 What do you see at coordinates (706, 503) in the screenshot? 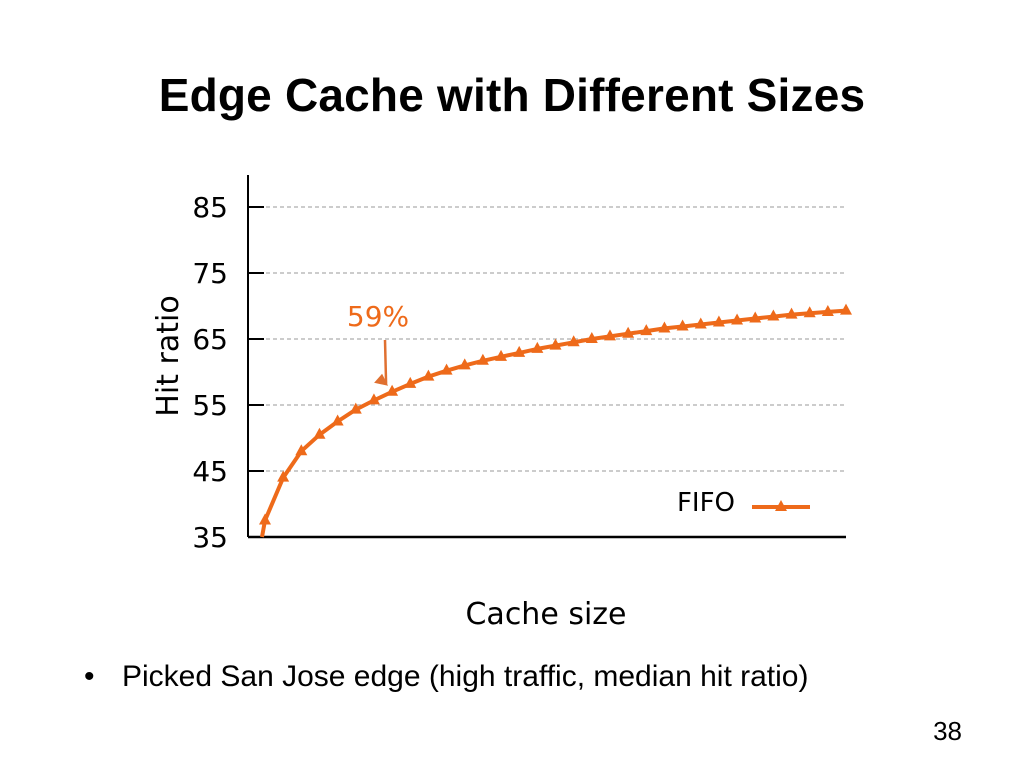
I see `legend-label: FIFO` at bounding box center [706, 503].